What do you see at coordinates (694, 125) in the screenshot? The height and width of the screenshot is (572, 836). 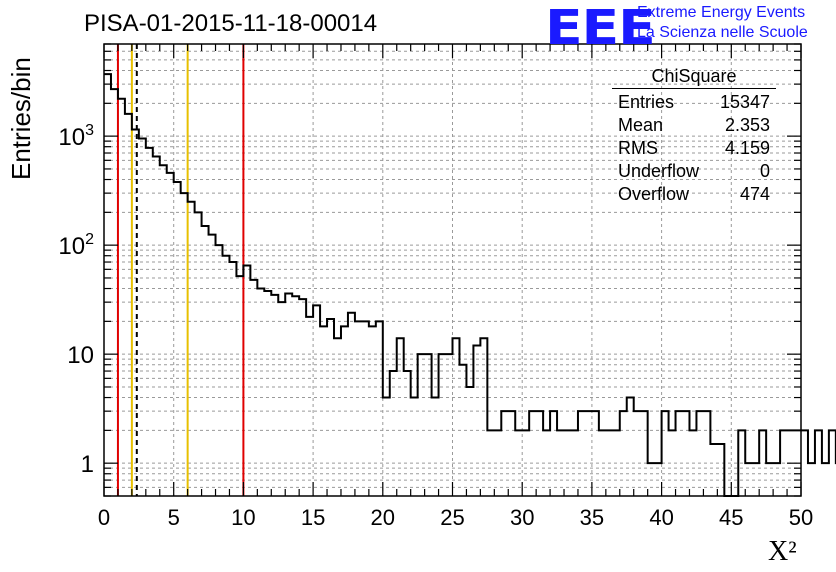 I see `stats-row: Mean 2.353` at bounding box center [694, 125].